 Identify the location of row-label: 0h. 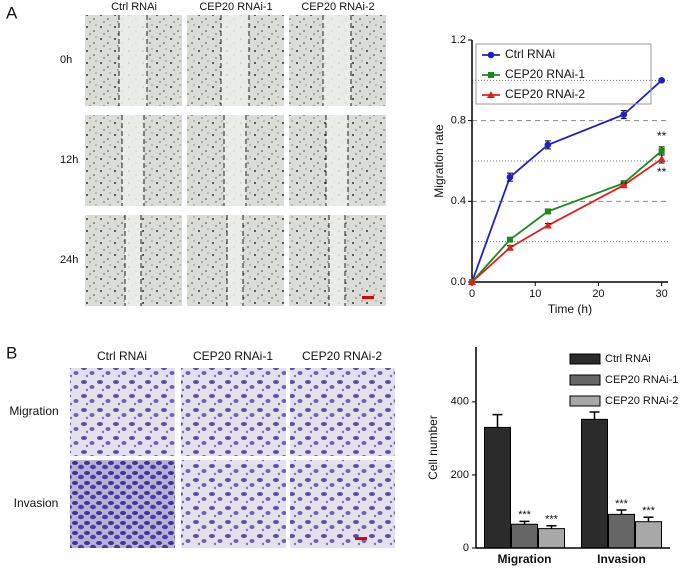
(66, 60).